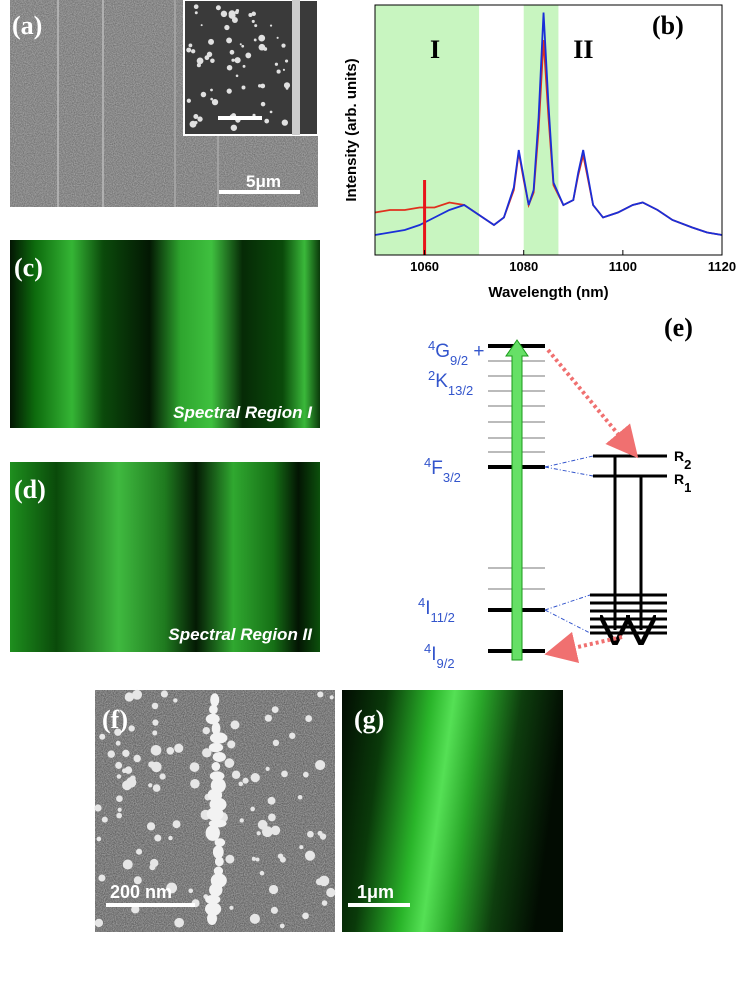  I want to click on spectrum-line, so click(548, 124).